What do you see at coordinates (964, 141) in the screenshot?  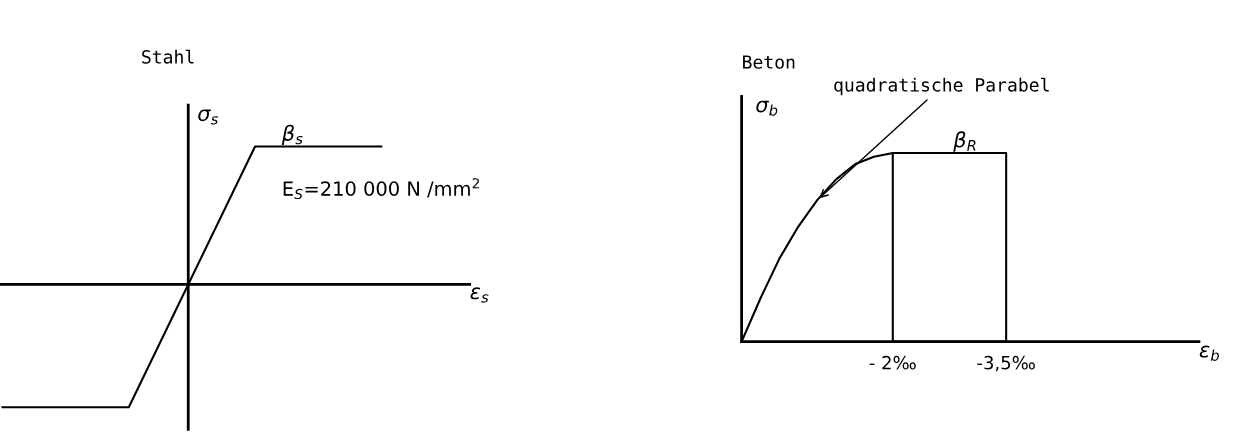 I see `annotation: β$_{R}$` at bounding box center [964, 141].